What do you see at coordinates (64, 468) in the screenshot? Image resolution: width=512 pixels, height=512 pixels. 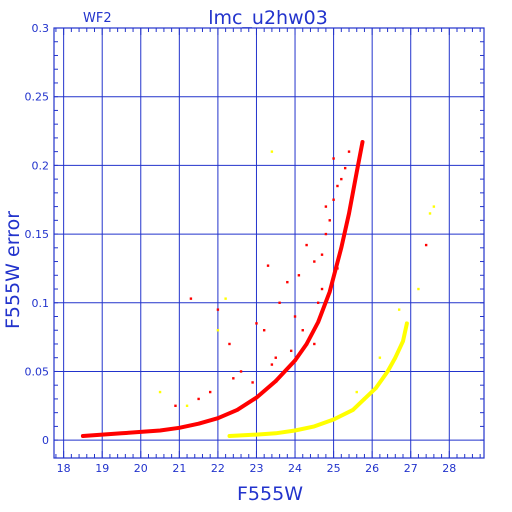 I see `x-tick-label: 18` at bounding box center [64, 468].